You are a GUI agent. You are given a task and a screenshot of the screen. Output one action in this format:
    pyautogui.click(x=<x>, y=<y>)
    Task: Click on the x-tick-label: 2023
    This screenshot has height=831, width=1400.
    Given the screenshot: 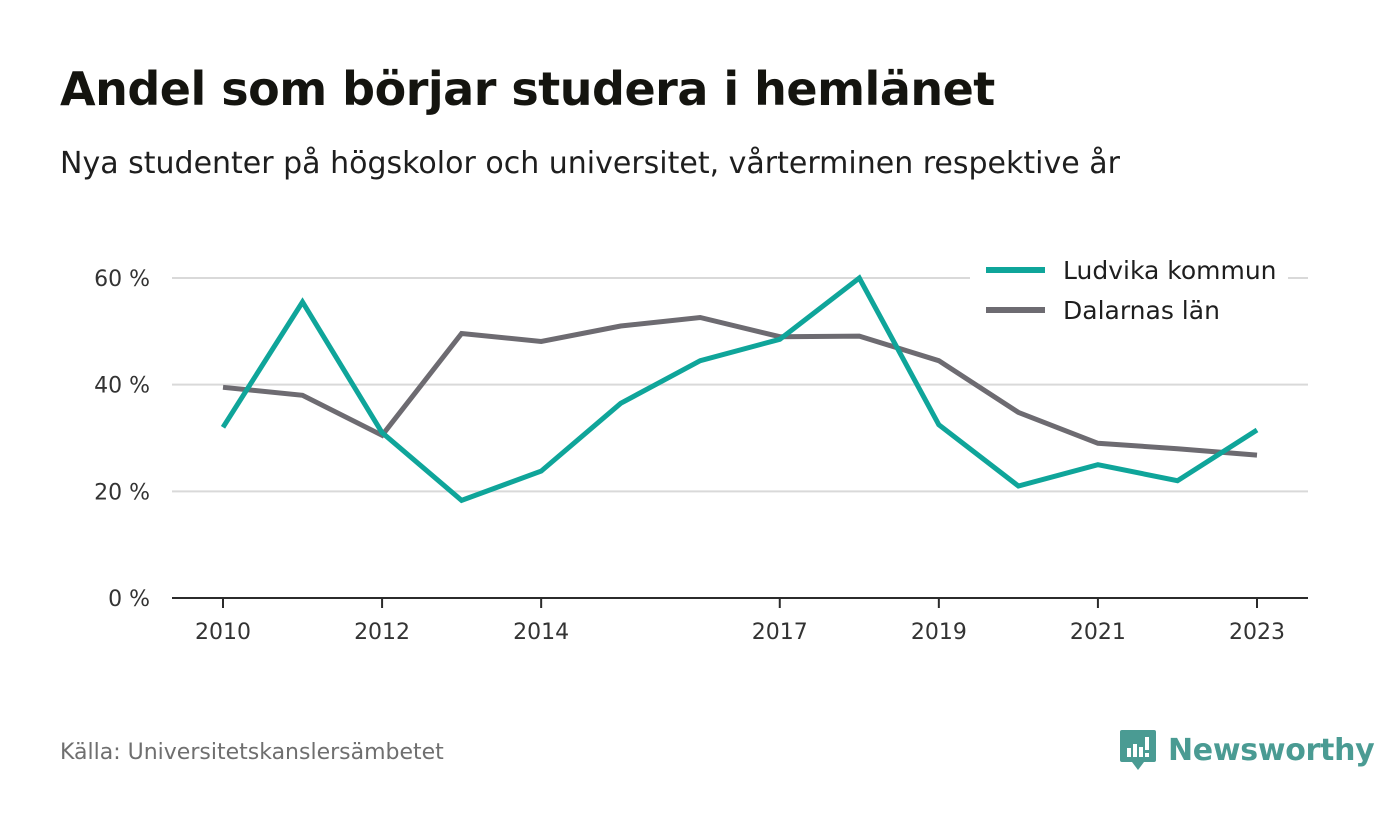 What is the action you would take?
    pyautogui.click(x=1257, y=632)
    